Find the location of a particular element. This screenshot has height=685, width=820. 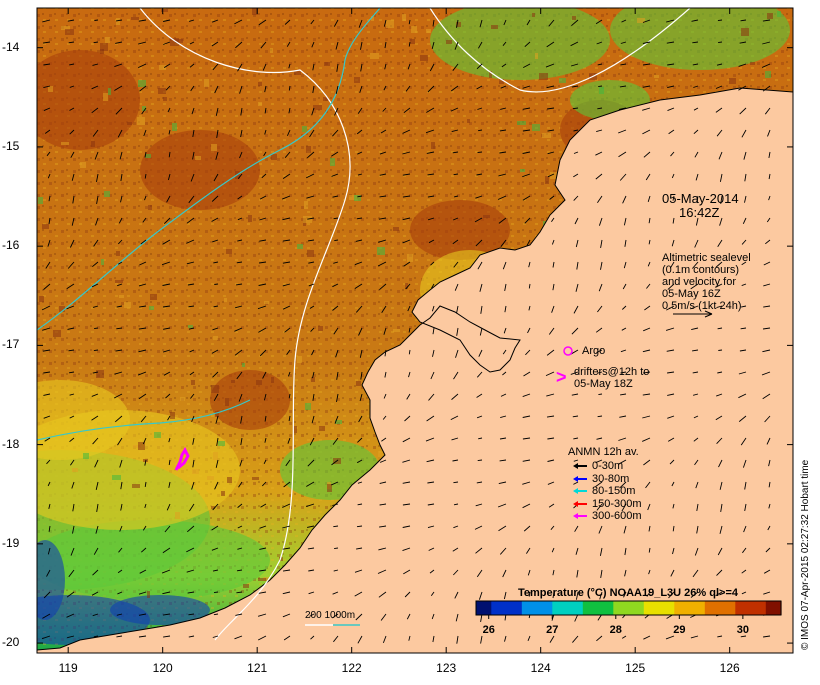

latitude-tick-label: -19 is located at coordinates (11, 542).